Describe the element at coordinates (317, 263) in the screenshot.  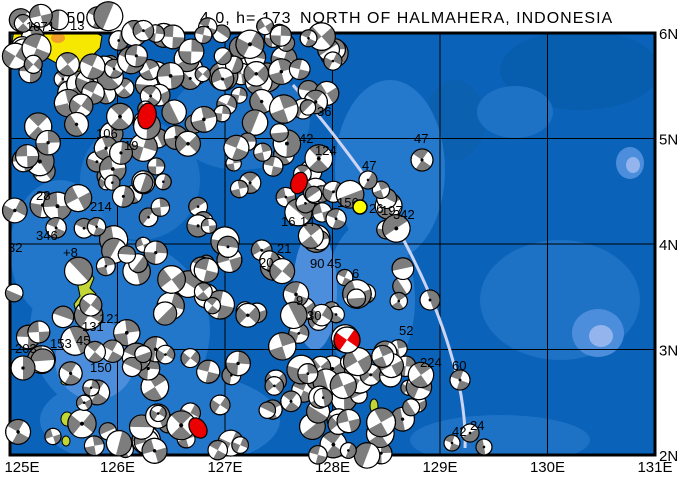
I see `depth-label: 90` at that location.